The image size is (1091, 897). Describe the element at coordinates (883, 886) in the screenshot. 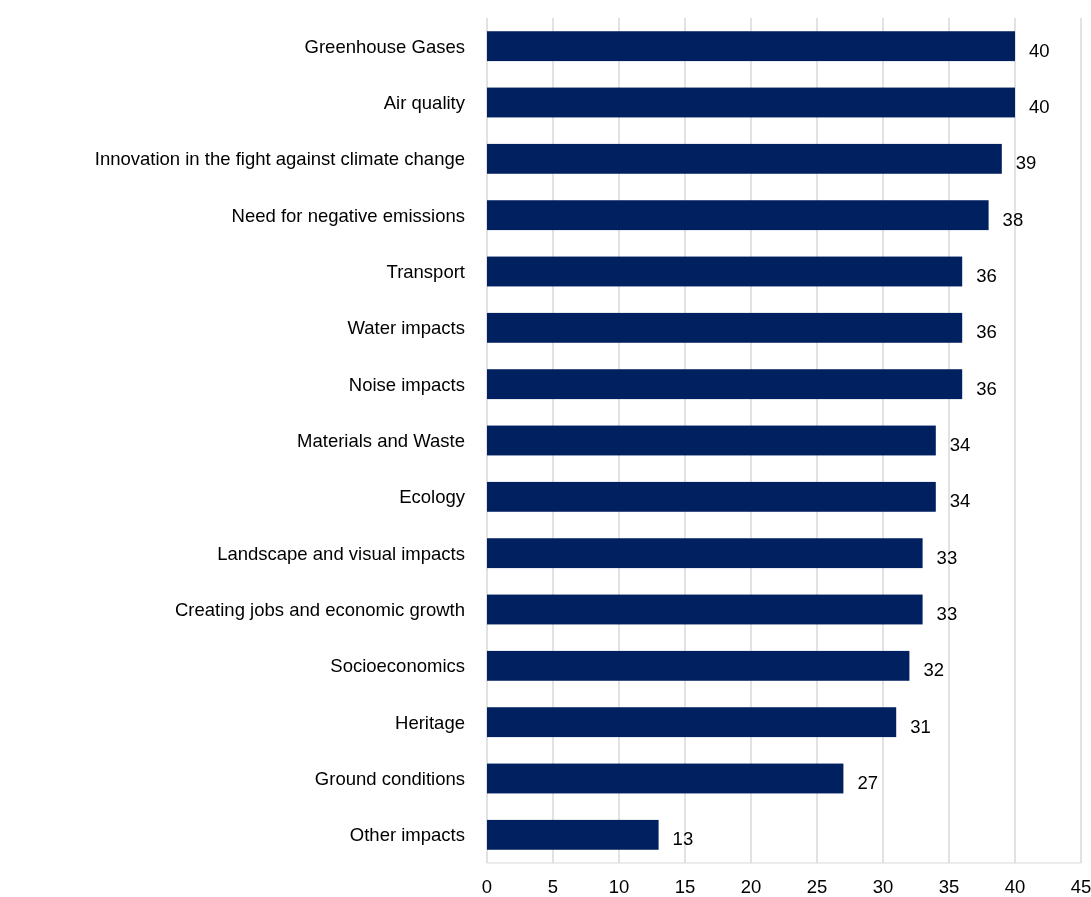

I see `x-tick-label: 30` at that location.